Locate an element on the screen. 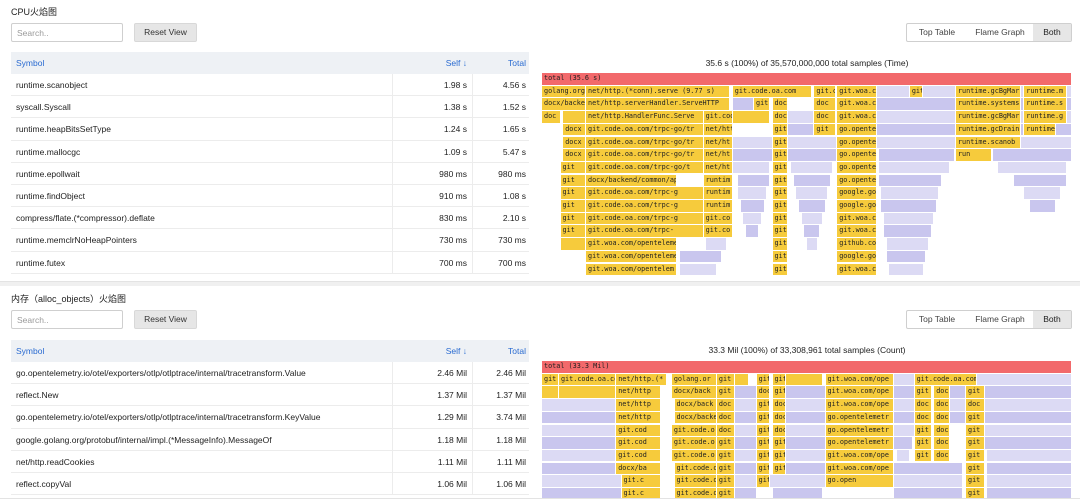  flame-frame: git.woa.c is located at coordinates (856, 269).